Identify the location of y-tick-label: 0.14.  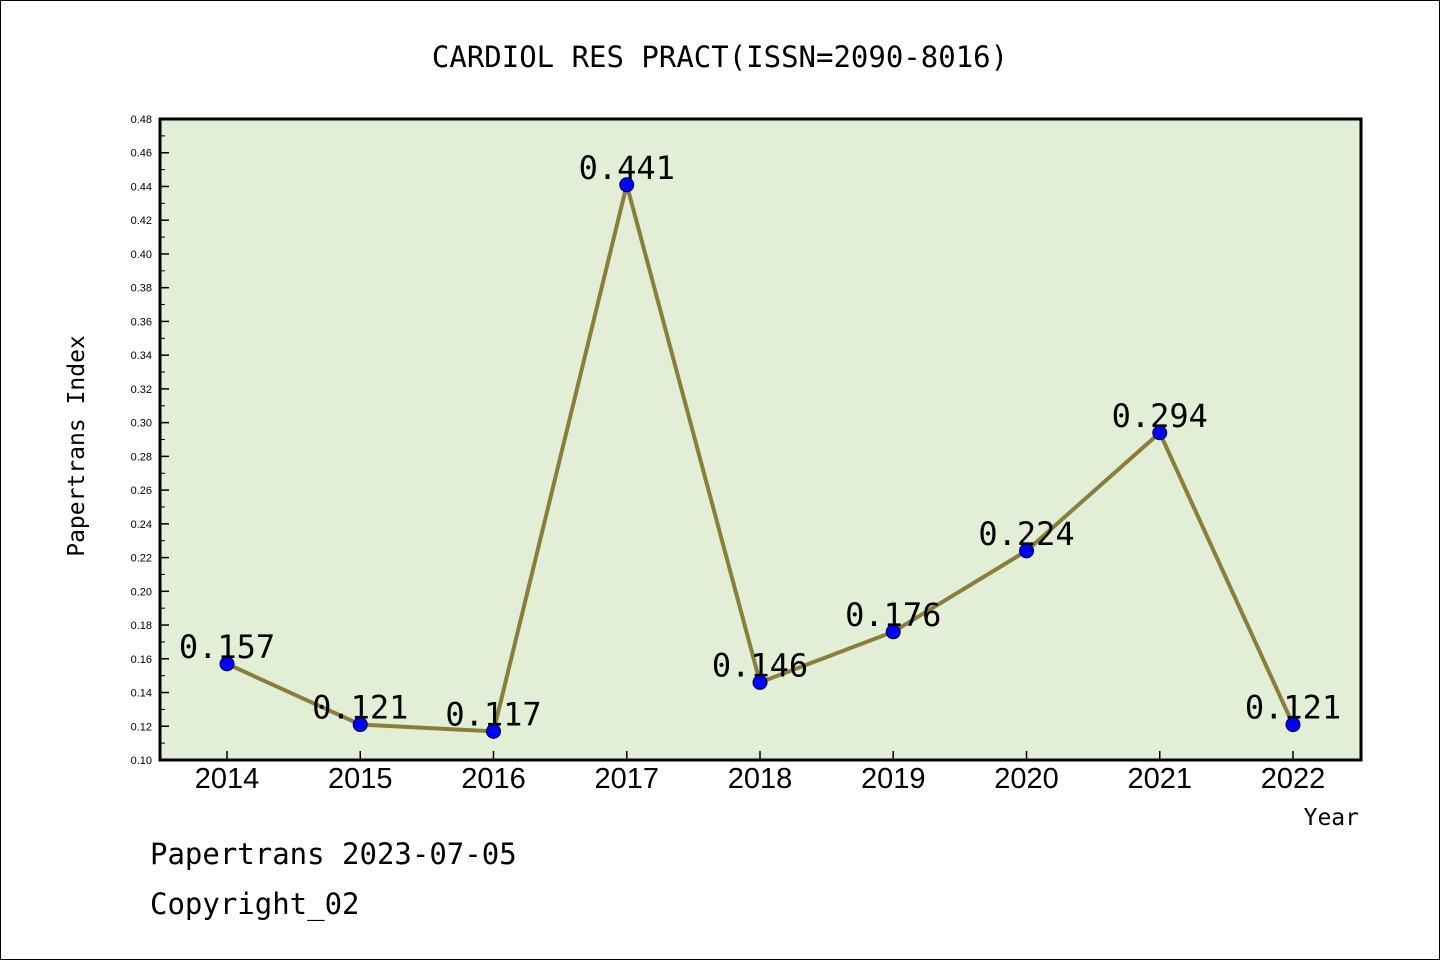
(141, 694).